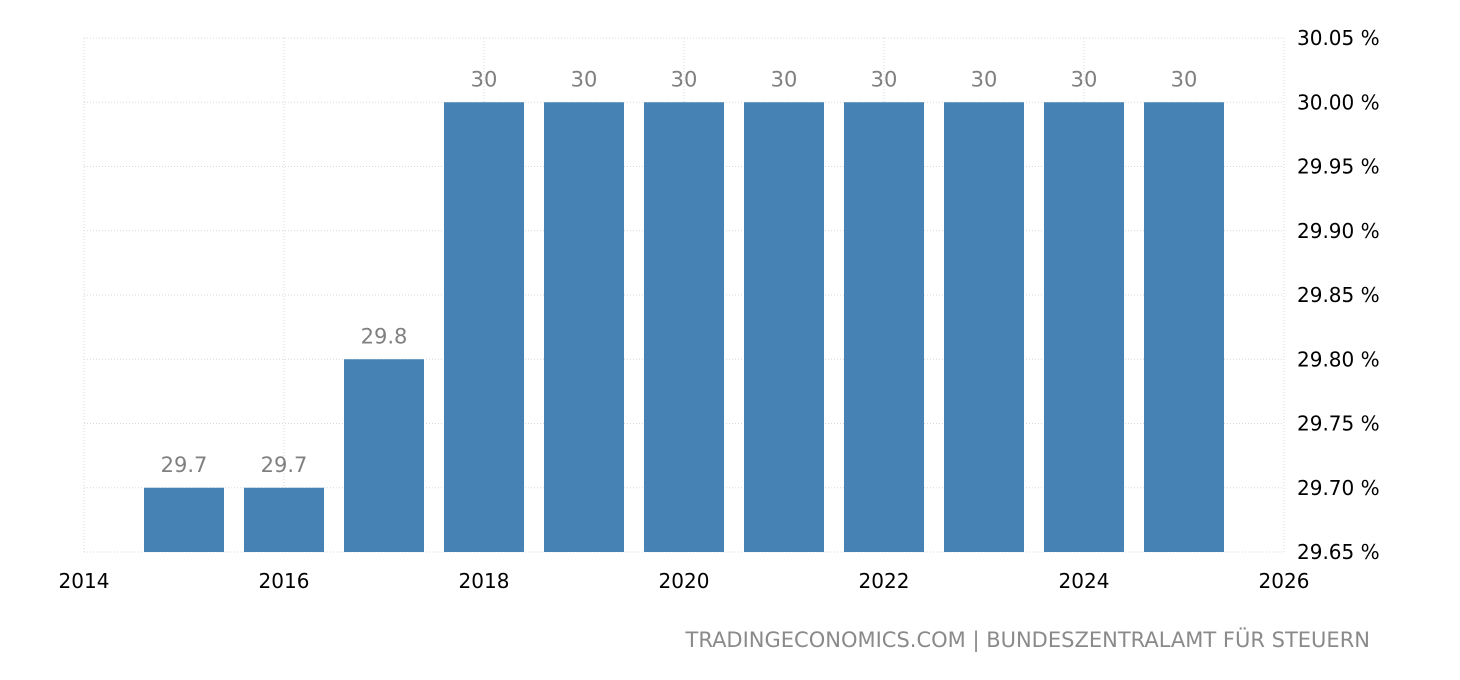 This screenshot has height=680, width=1460. Describe the element at coordinates (1338, 359) in the screenshot. I see `y-tick-label: 29.80 %` at that location.